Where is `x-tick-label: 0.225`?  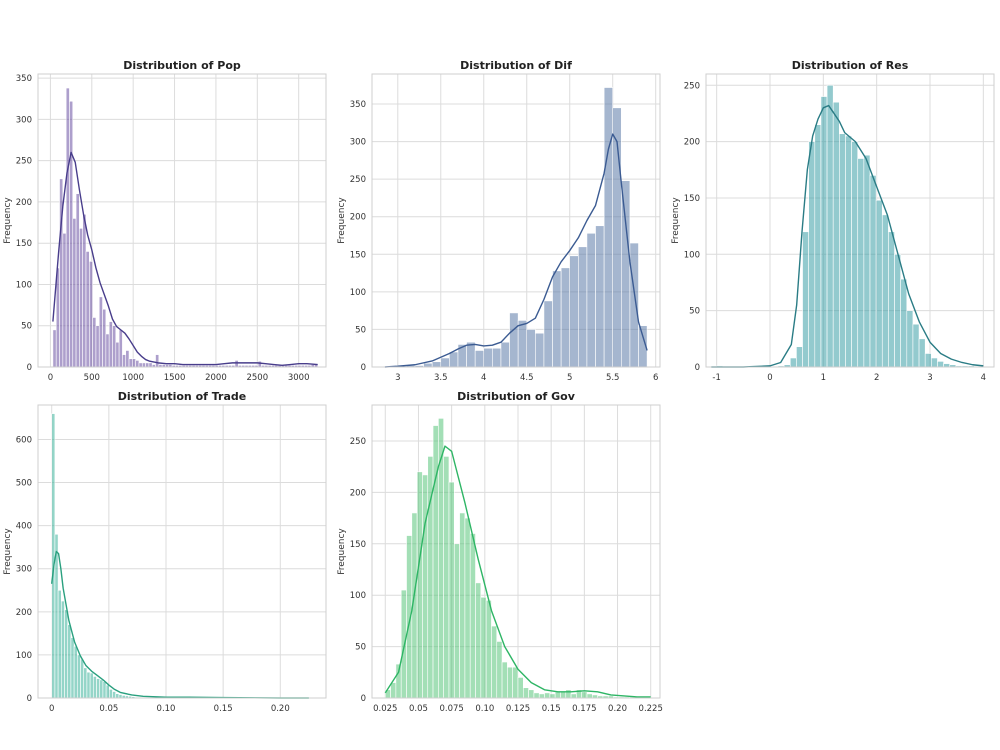
x-tick-label: 0.225 is located at coordinates (651, 709).